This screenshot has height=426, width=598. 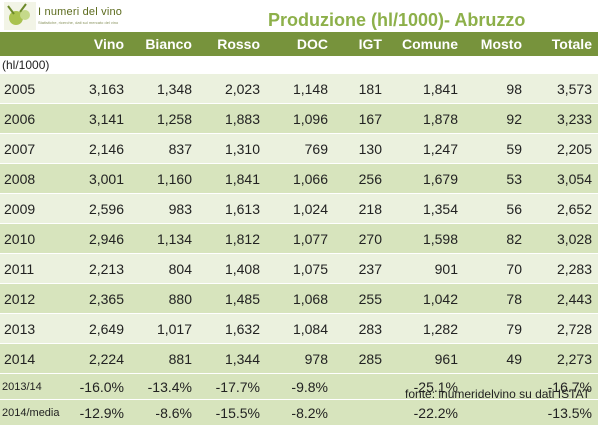 I want to click on table-cell: 1,632, so click(x=232, y=328).